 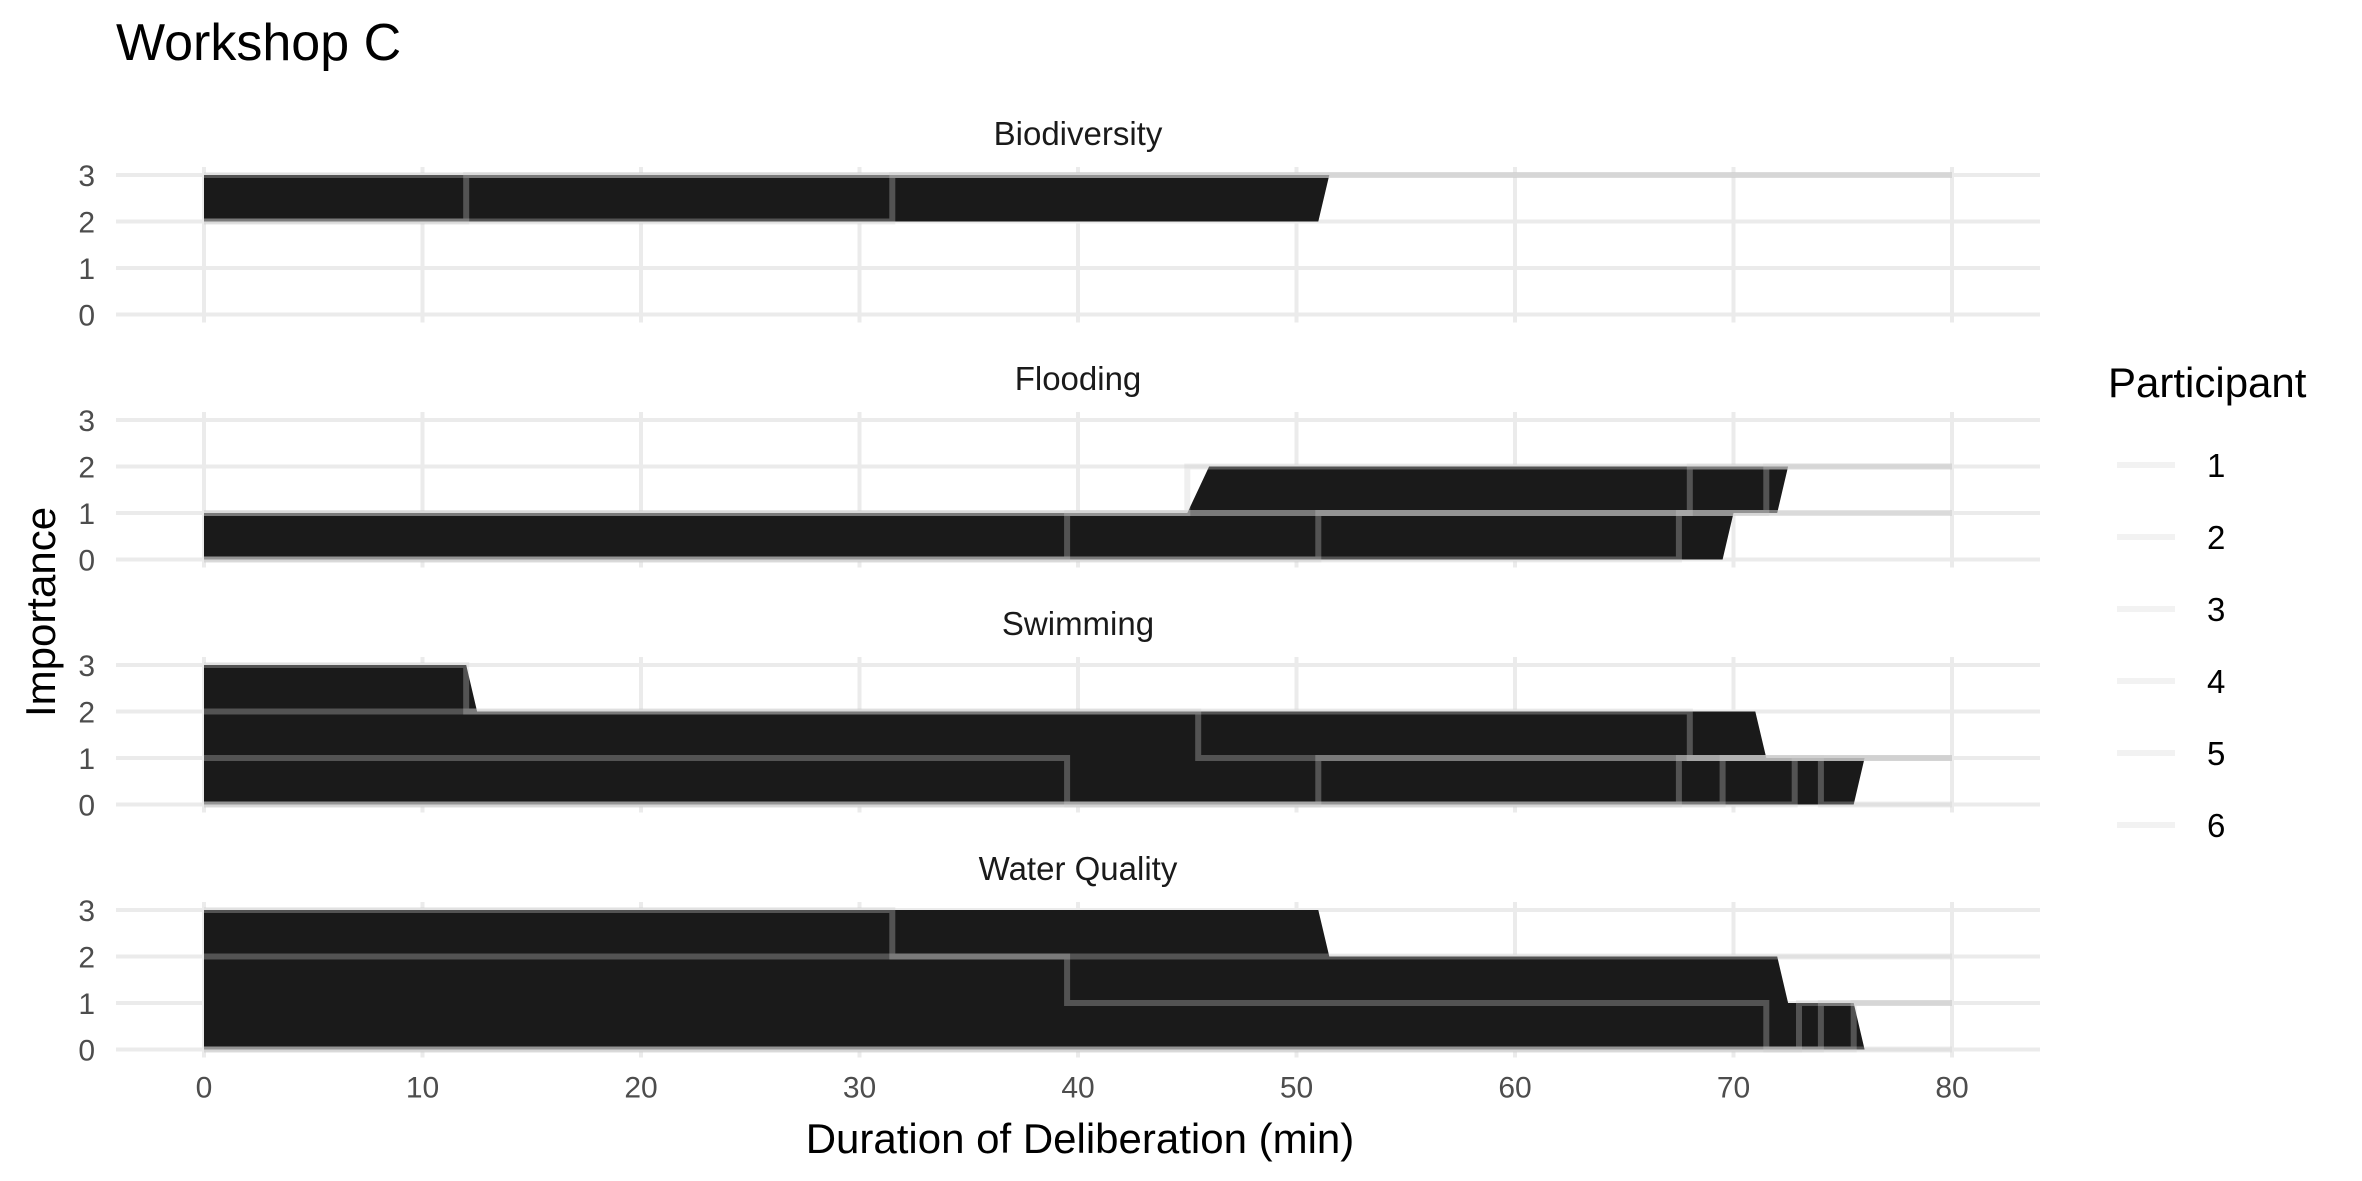 I want to click on legend-label-2: 2, so click(x=2216, y=537).